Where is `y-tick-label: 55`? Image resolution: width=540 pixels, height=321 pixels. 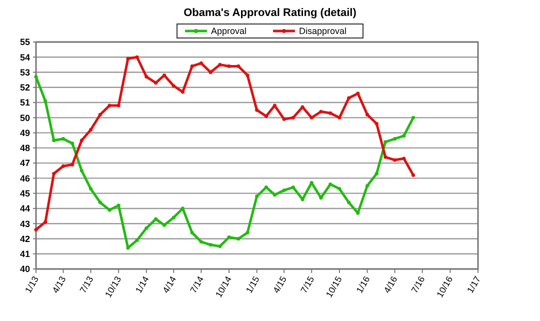 y-tick-label: 55 is located at coordinates (25, 42).